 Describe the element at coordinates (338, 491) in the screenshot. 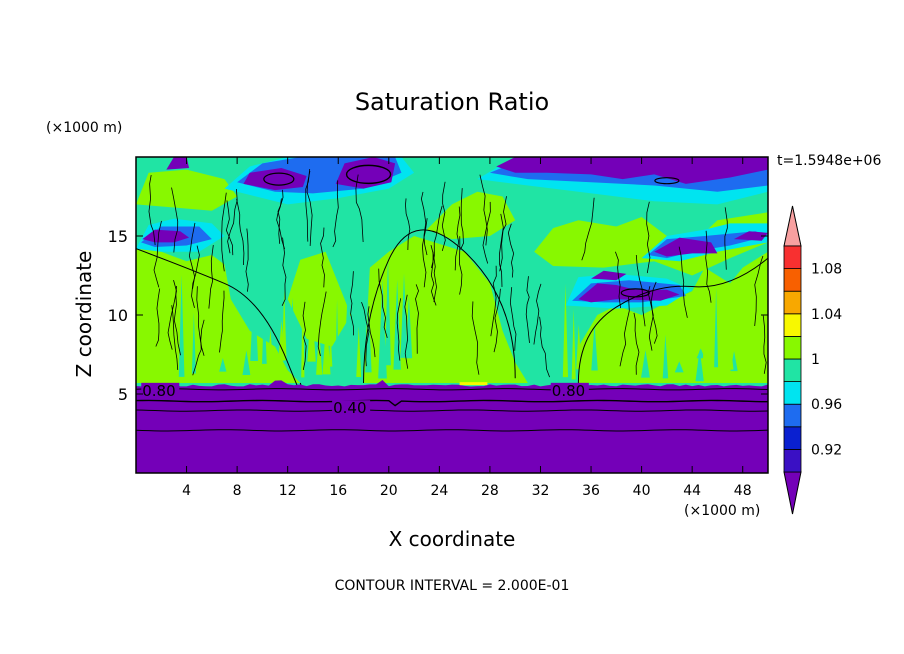

I see `x-tick-label: 16` at that location.